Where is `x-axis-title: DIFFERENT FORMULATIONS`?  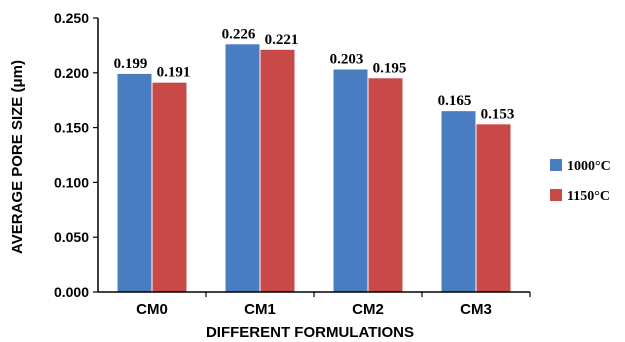 x-axis-title: DIFFERENT FORMULATIONS is located at coordinates (310, 332).